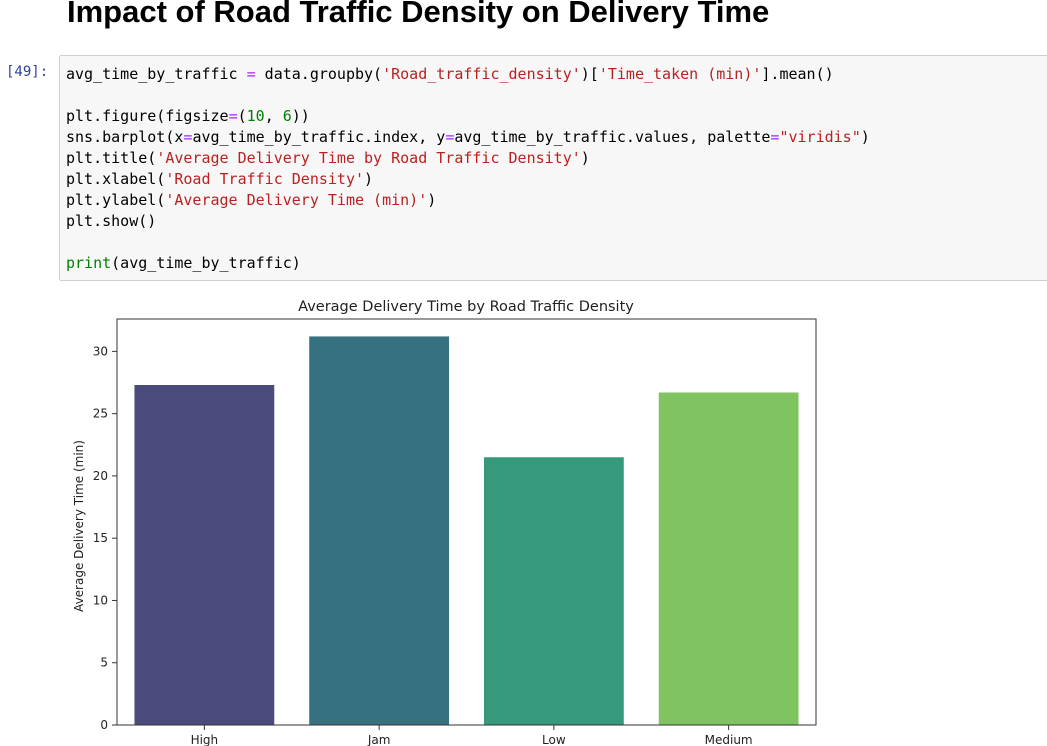  What do you see at coordinates (472, 735) in the screenshot?
I see `x-axis-tick-labels: High Jam Low Medium` at bounding box center [472, 735].